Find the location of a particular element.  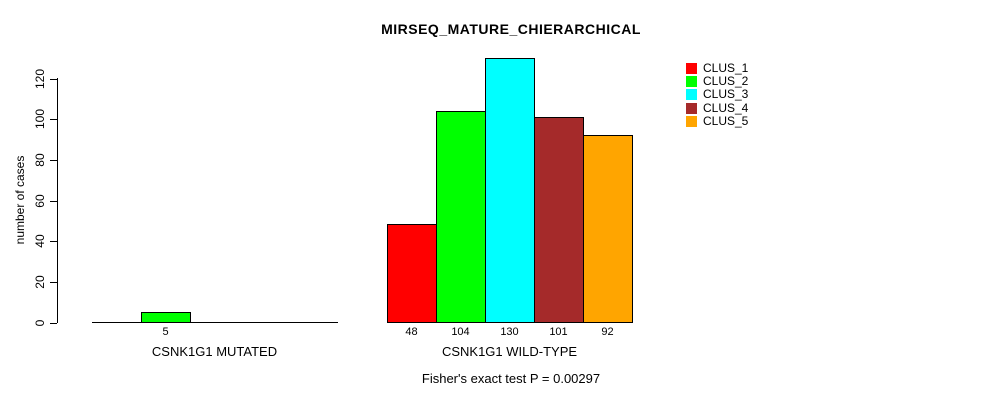

y-tick-label: 0 is located at coordinates (40, 323).